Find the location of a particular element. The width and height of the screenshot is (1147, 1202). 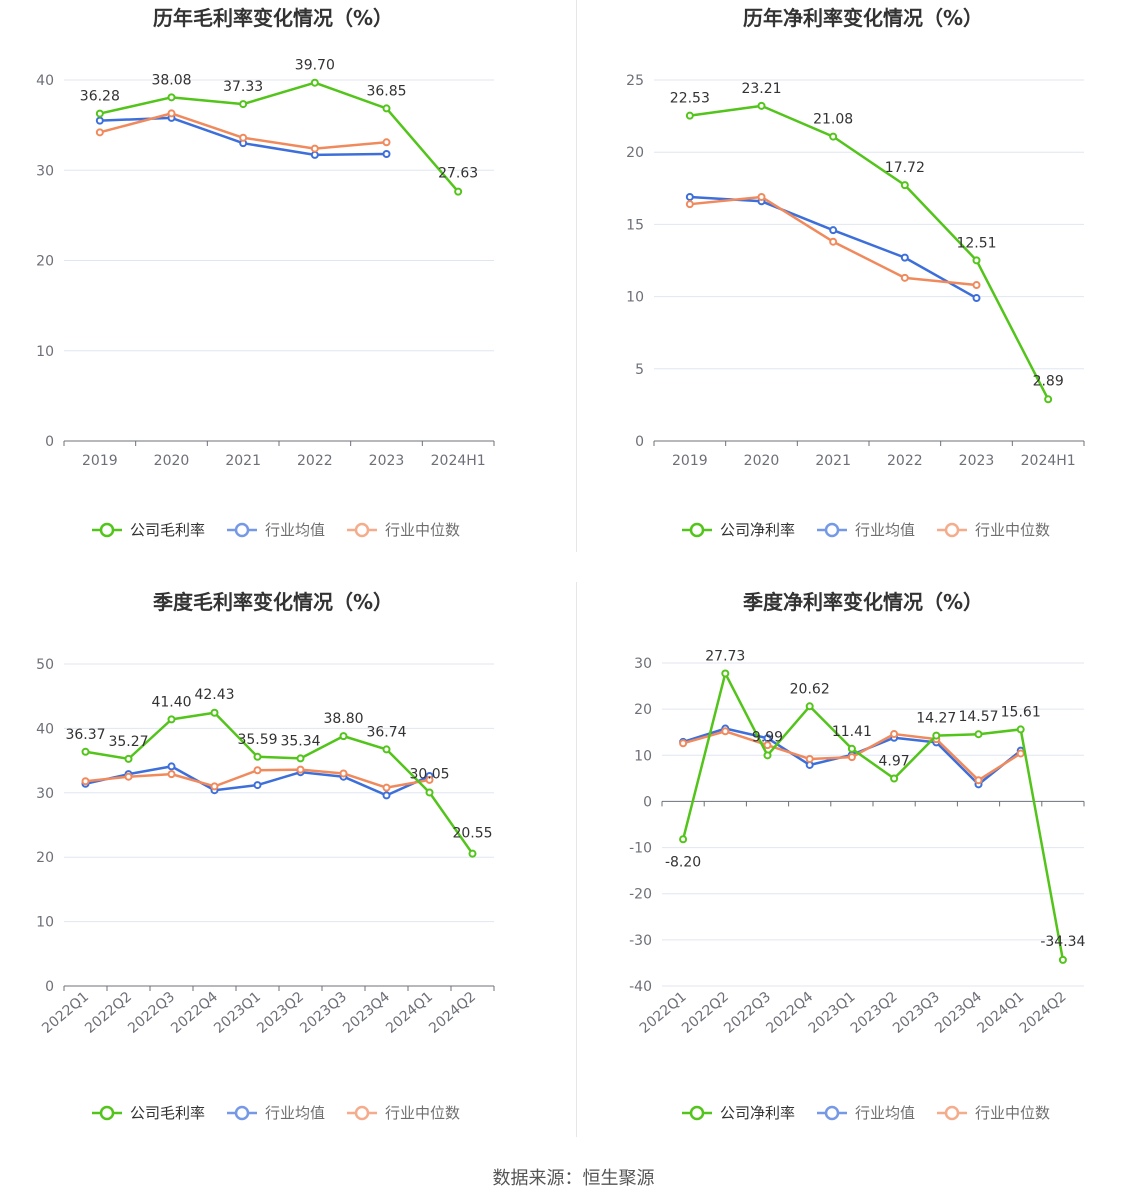

legend-label: 公司毛利率 is located at coordinates (167, 530).